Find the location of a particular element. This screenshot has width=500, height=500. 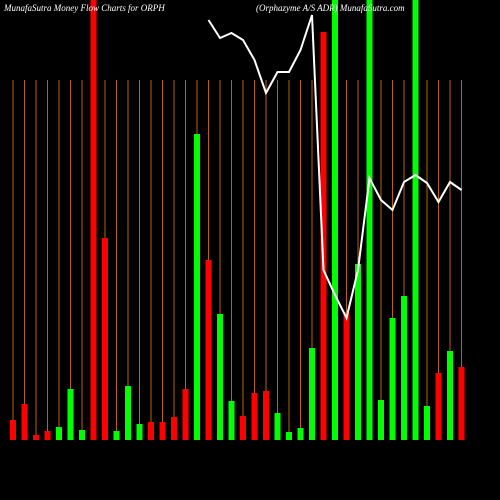

chart-subtitle: (Orphazyme A/S ADR) MunafaSutra.com is located at coordinates (330, 8).